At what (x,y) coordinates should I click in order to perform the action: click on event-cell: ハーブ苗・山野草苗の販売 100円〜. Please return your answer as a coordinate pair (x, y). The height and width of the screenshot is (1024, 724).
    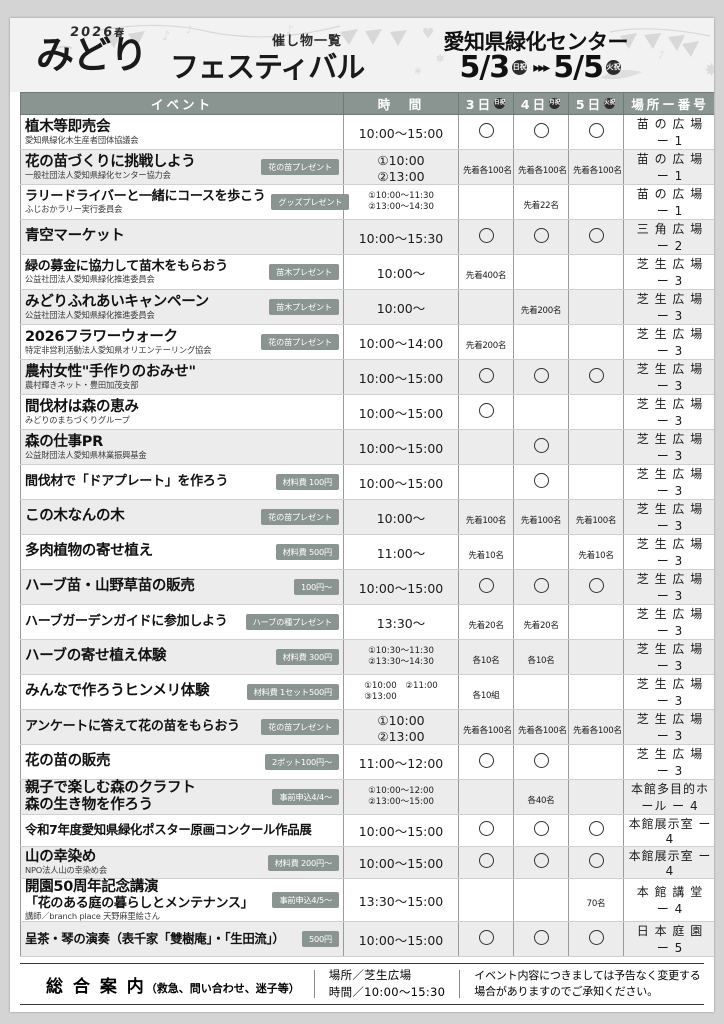
    Looking at the image, I should click on (182, 587).